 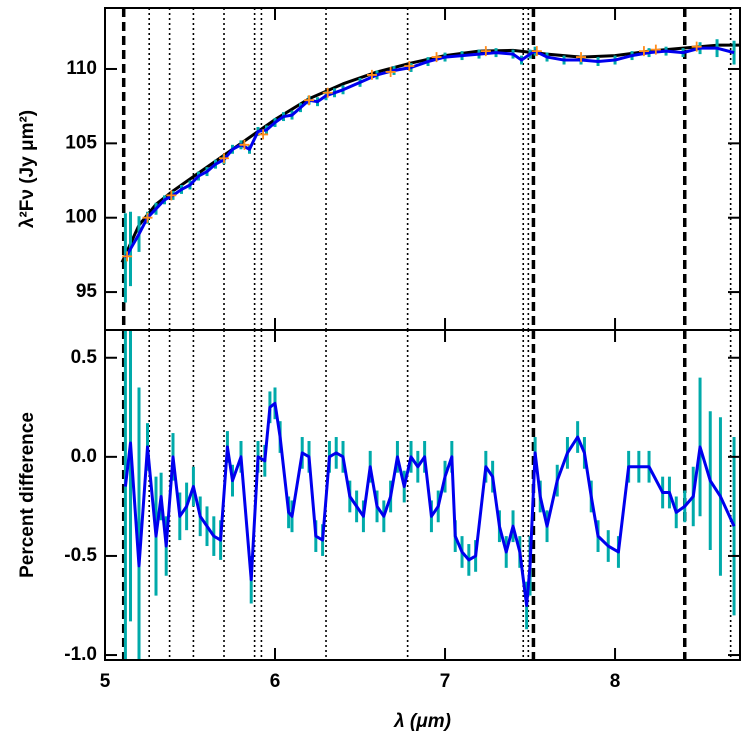 I want to click on y-tick-label: 0.5, so click(x=84, y=357).